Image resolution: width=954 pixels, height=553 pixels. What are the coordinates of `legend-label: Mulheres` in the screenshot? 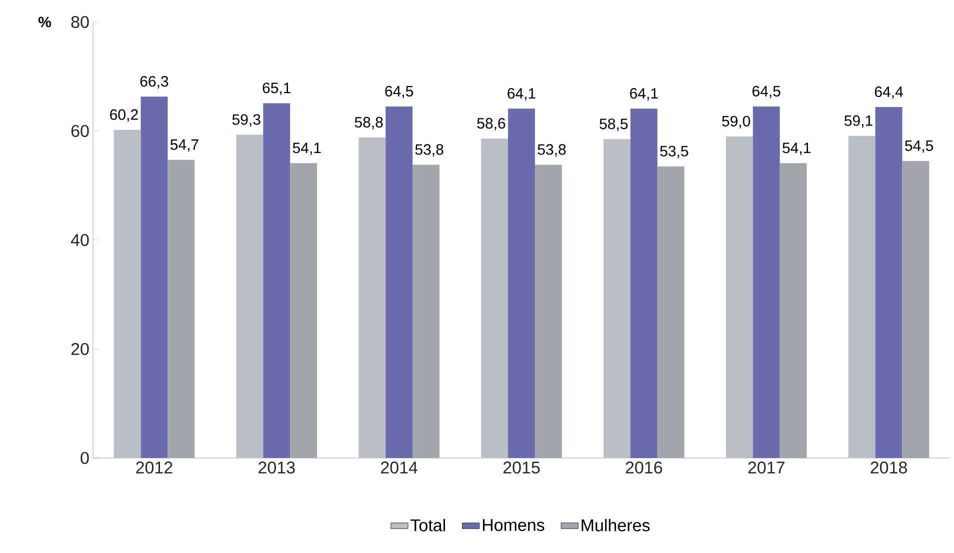 It's located at (616, 525).